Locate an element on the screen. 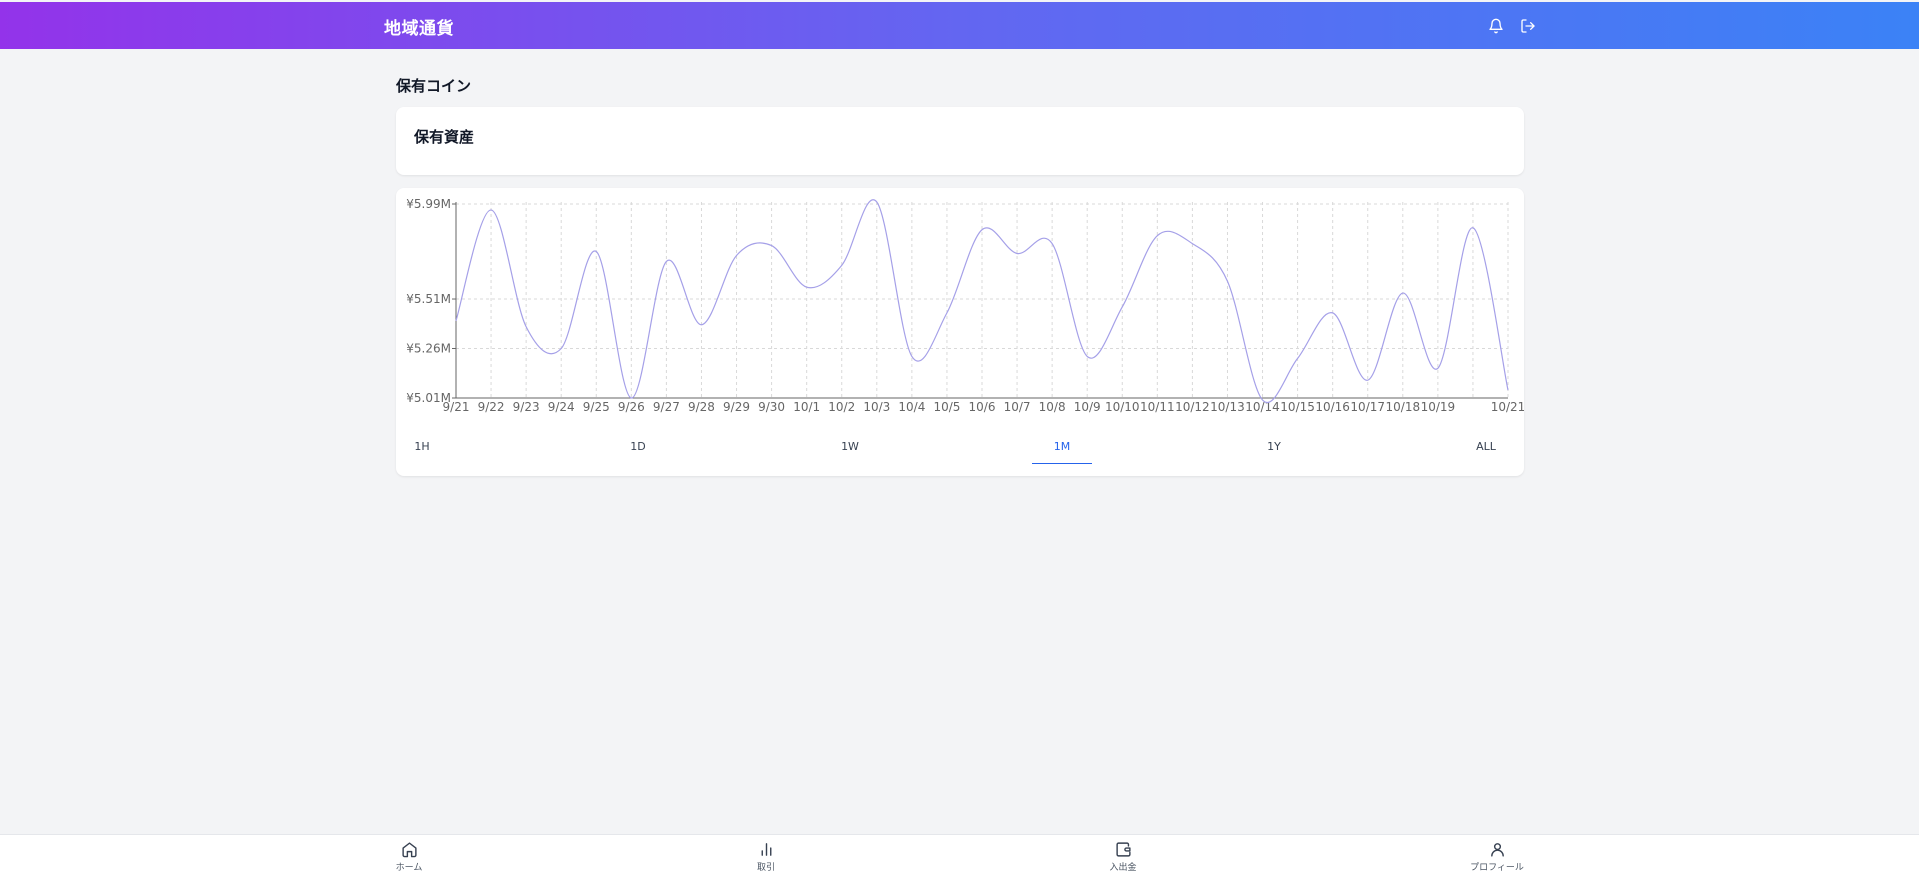 The width and height of the screenshot is (1919, 874). x-tick-label: 9/23 is located at coordinates (526, 407).